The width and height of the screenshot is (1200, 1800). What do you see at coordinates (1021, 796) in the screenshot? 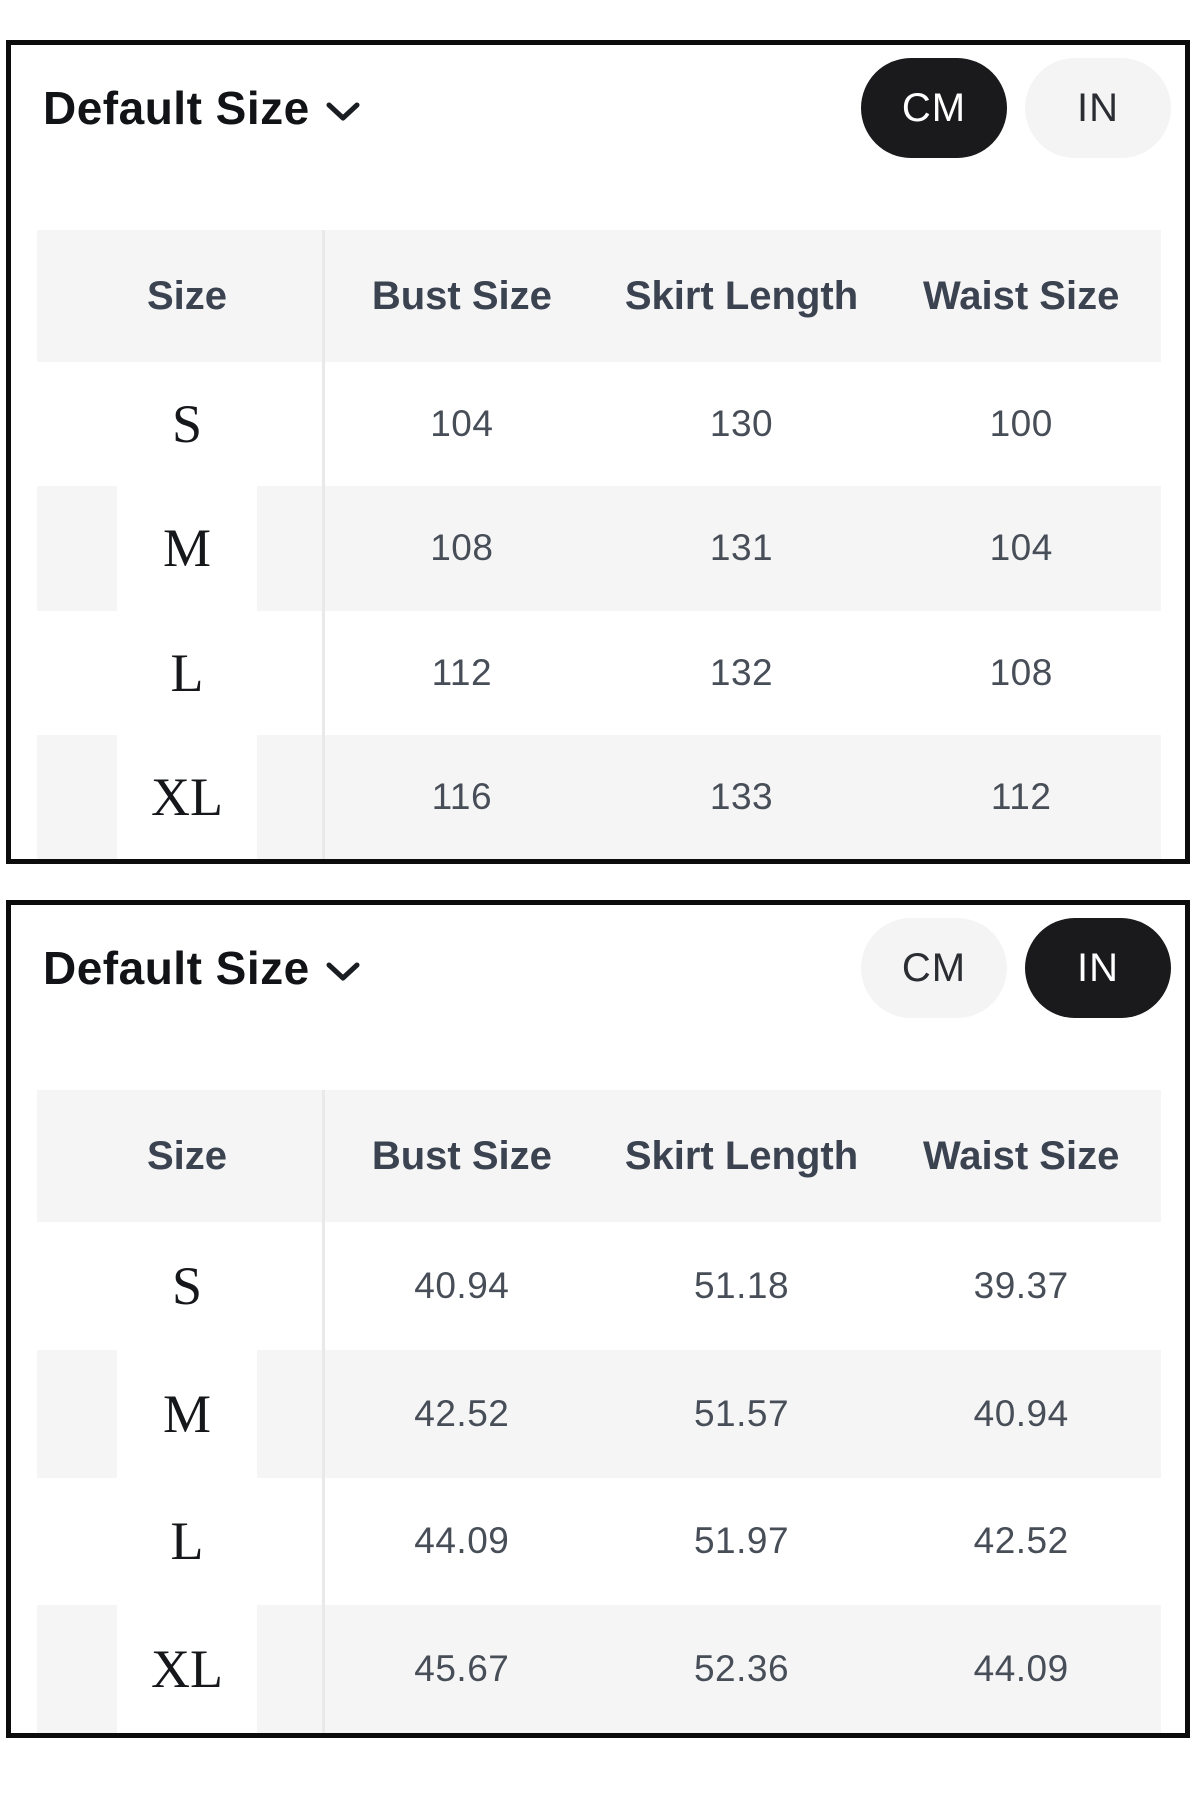
I see `waist-value: 112` at bounding box center [1021, 796].